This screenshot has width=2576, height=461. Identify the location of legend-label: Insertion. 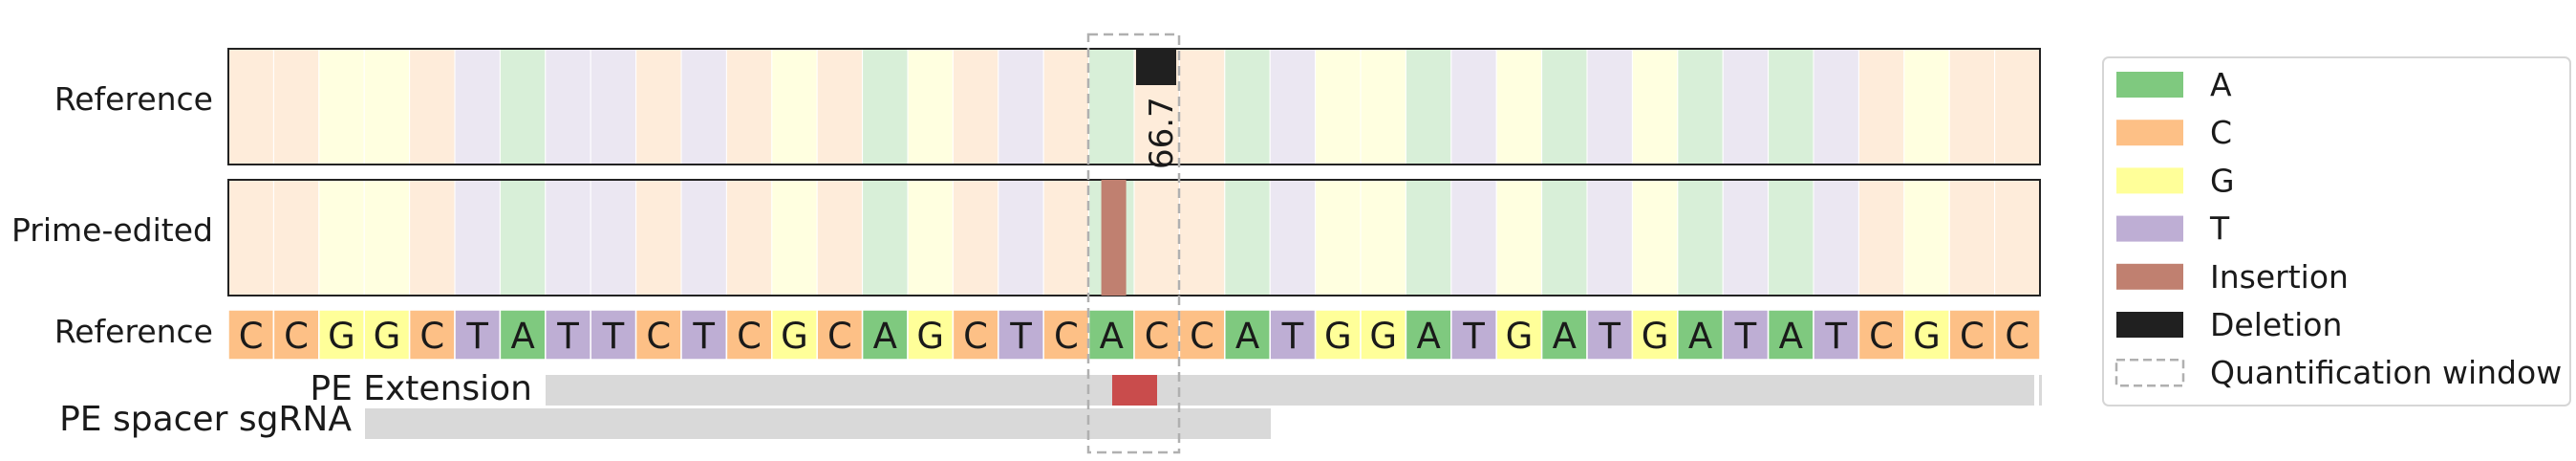
(2279, 277).